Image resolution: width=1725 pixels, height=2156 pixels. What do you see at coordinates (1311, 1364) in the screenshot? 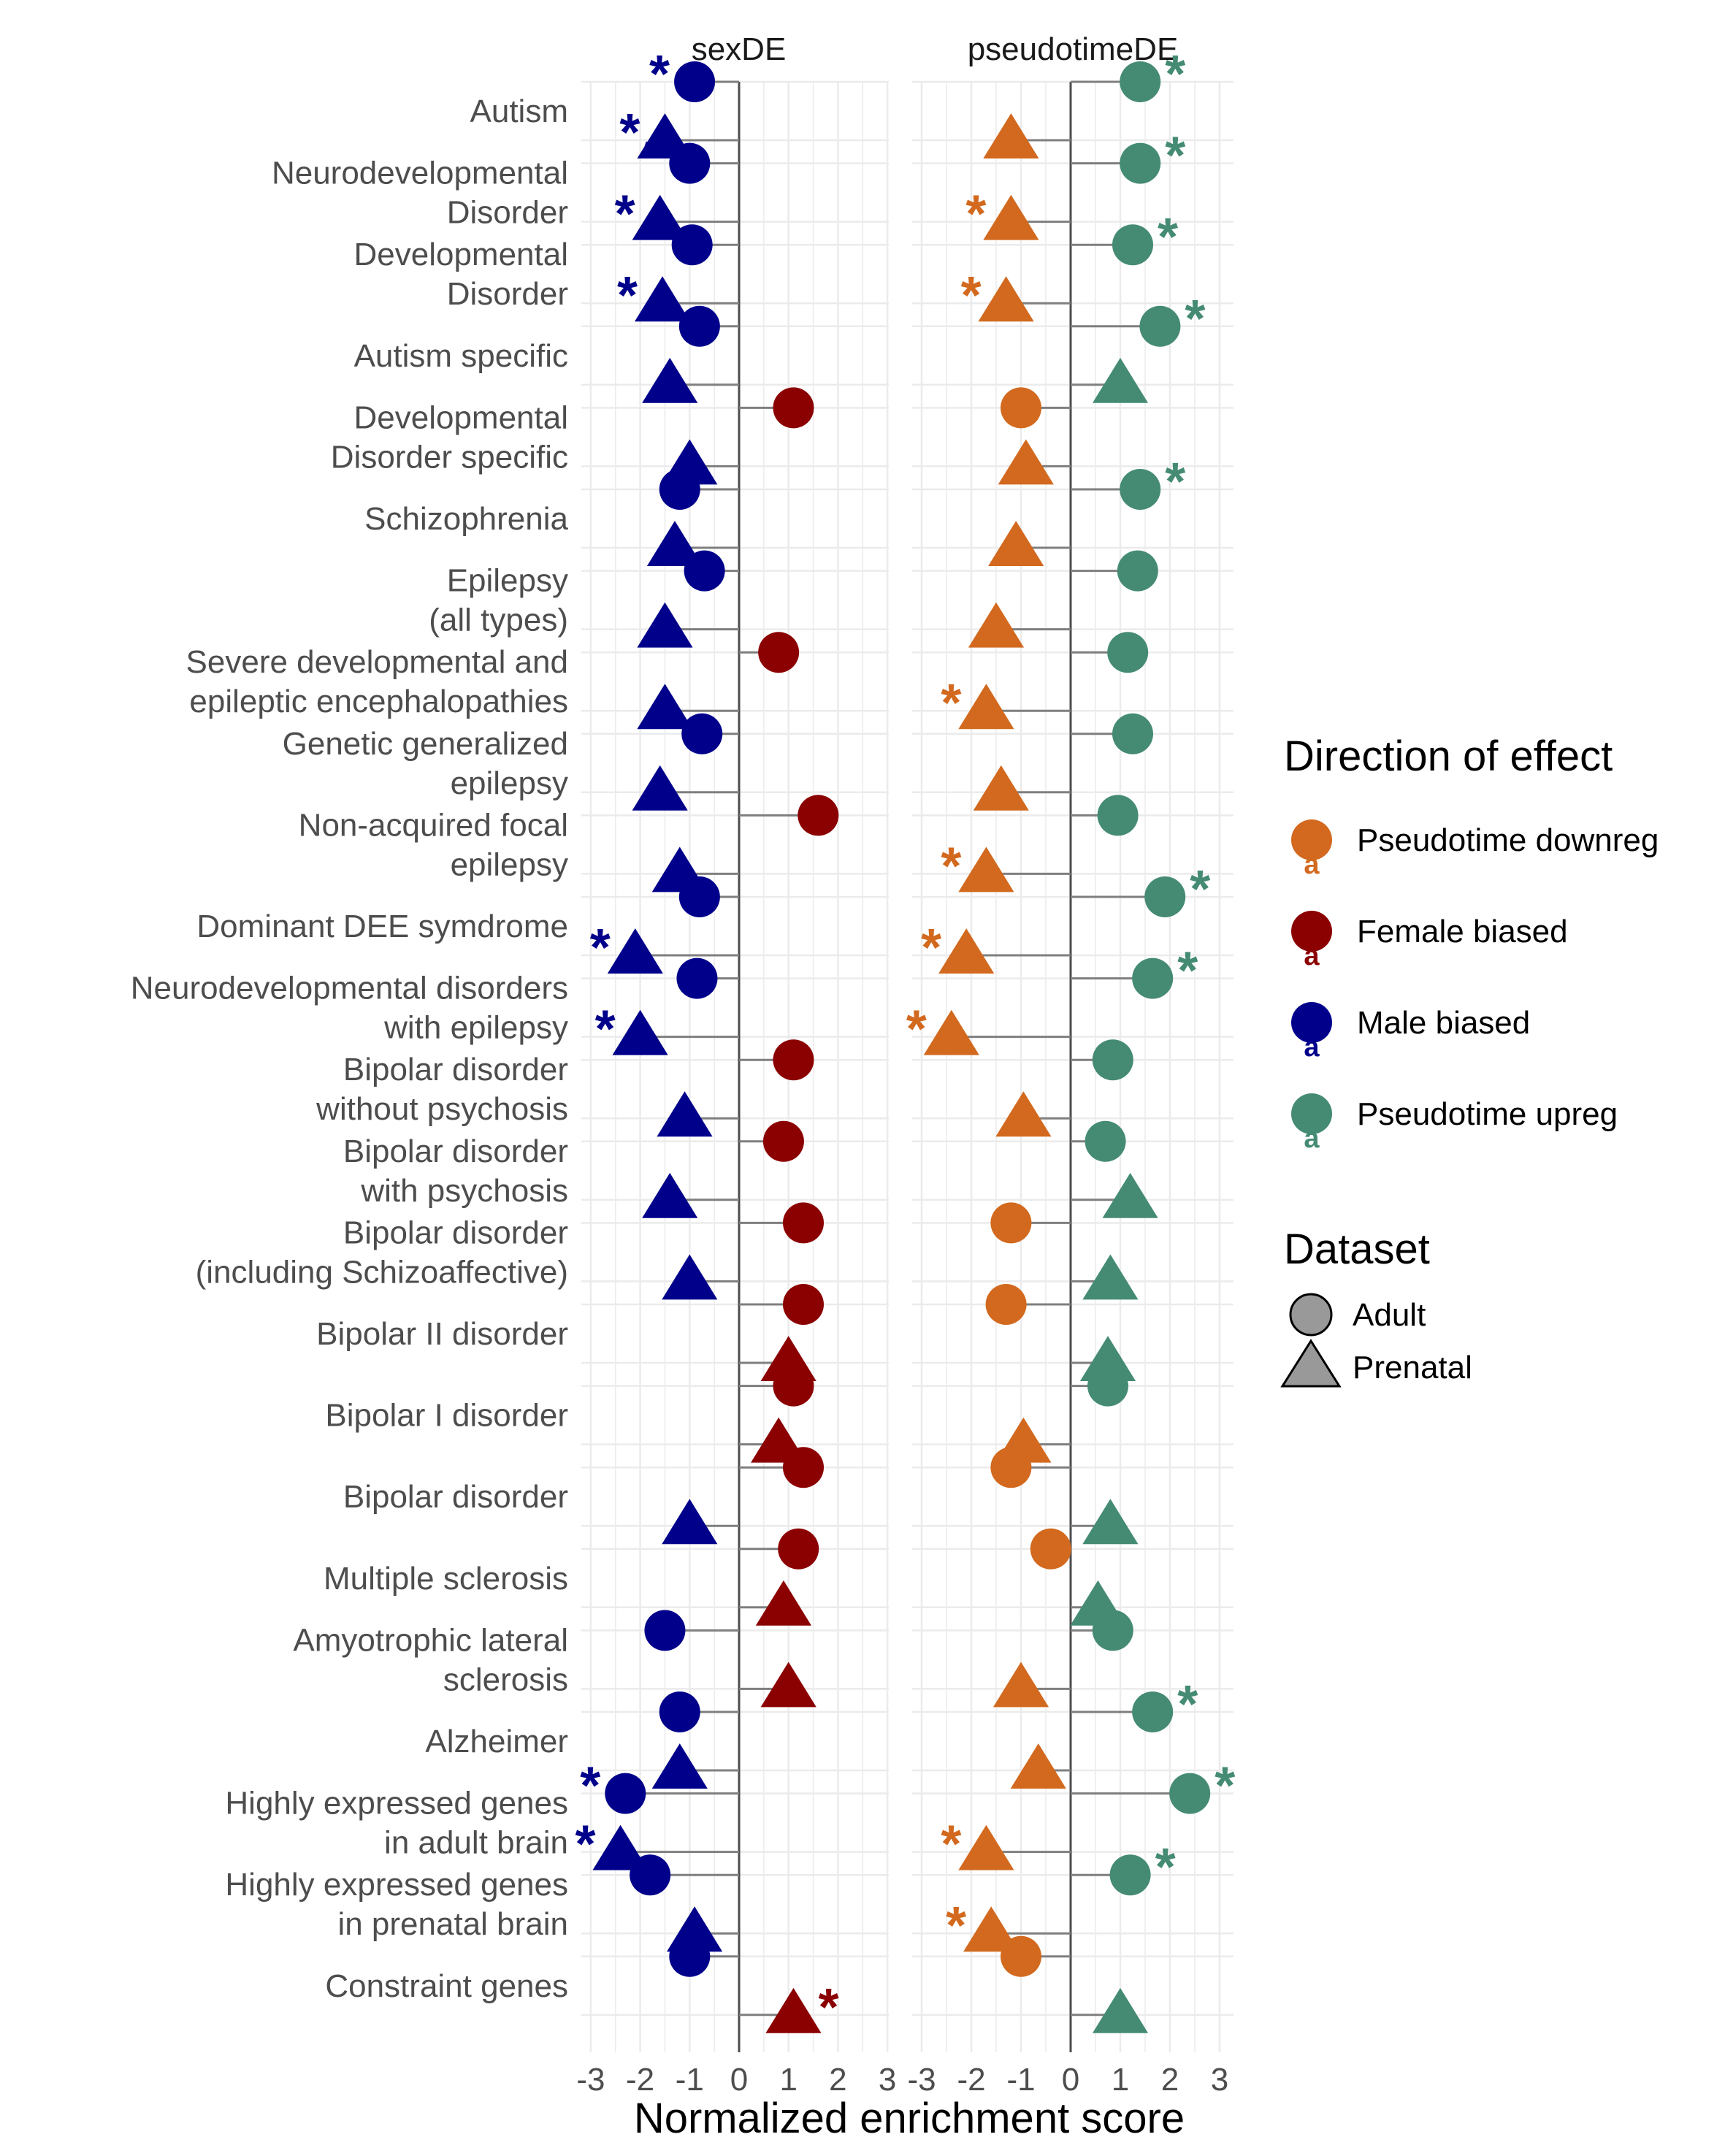
I see `legend-key-triangle` at bounding box center [1311, 1364].